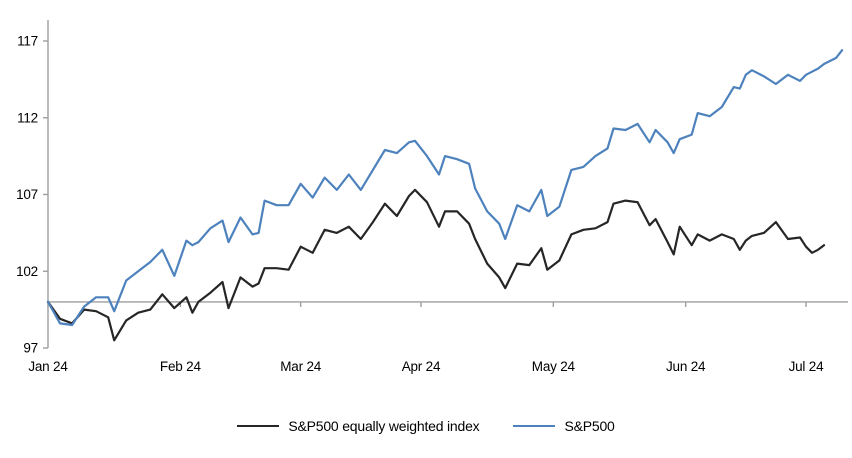 The height and width of the screenshot is (458, 852). Describe the element at coordinates (686, 366) in the screenshot. I see `x-axis-tick-label: Jun 24` at that location.